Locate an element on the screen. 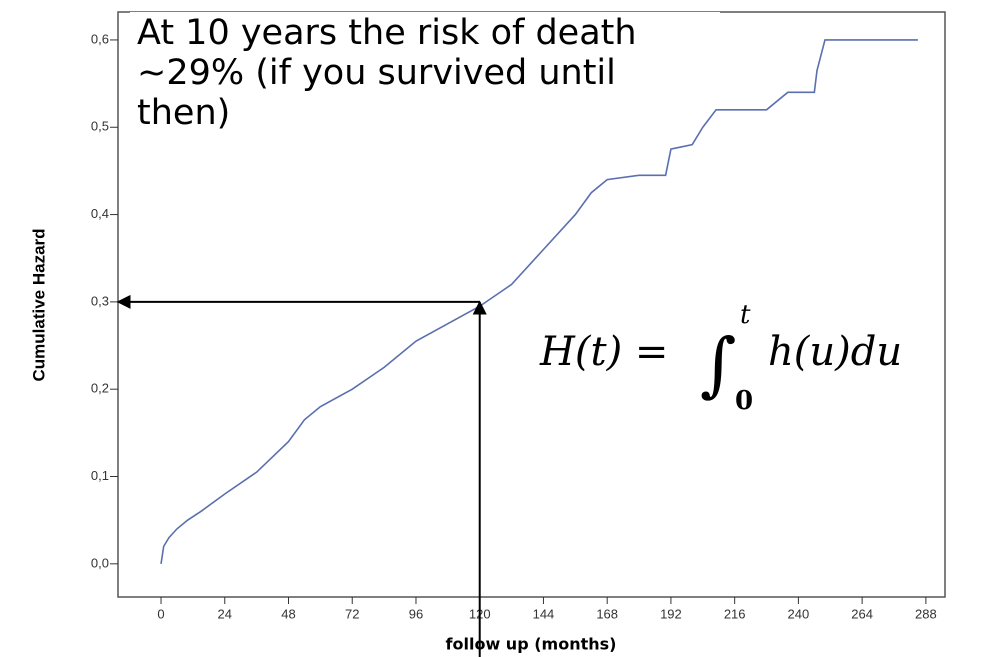 Image resolution: width=981 pixels, height=657 pixels. annotation-box is located at coordinates (425, 71).